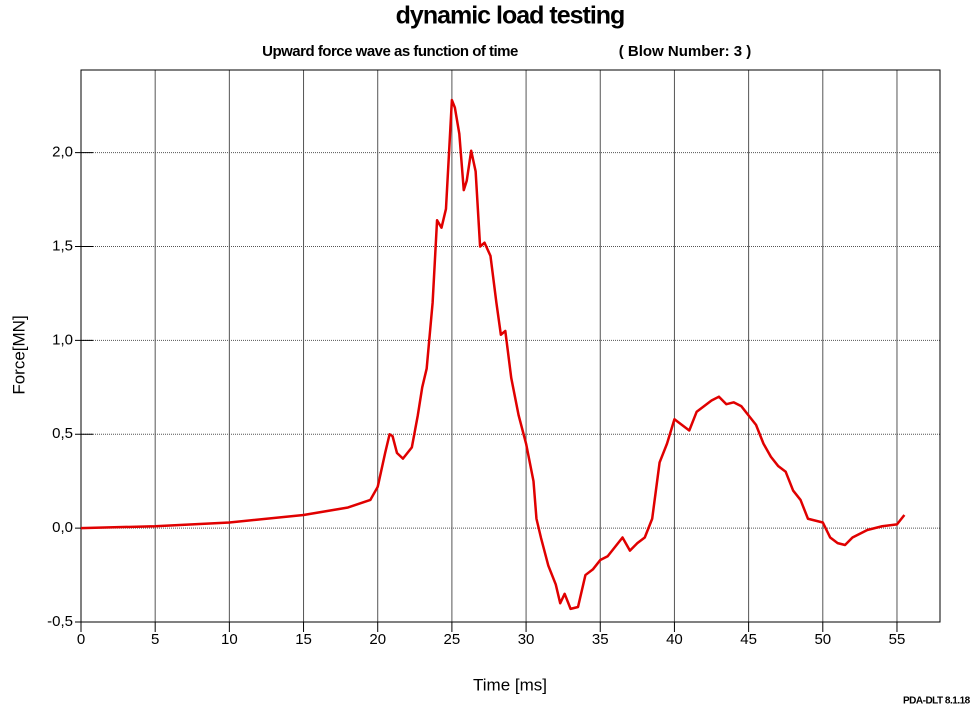  Describe the element at coordinates (600, 639) in the screenshot. I see `x-tick-label: 35` at that location.